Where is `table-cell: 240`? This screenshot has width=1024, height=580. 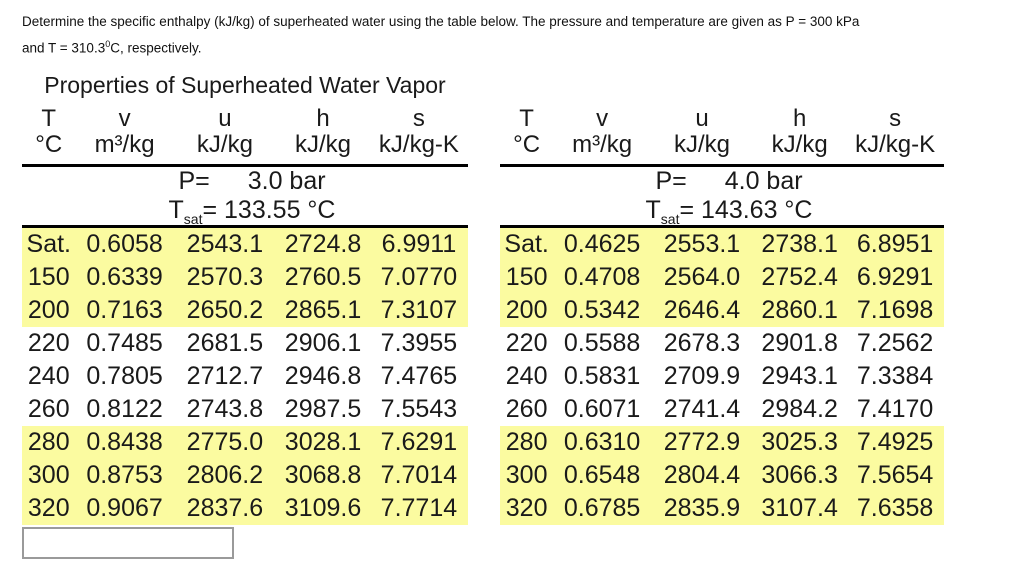 table-cell: 240 is located at coordinates (48, 376).